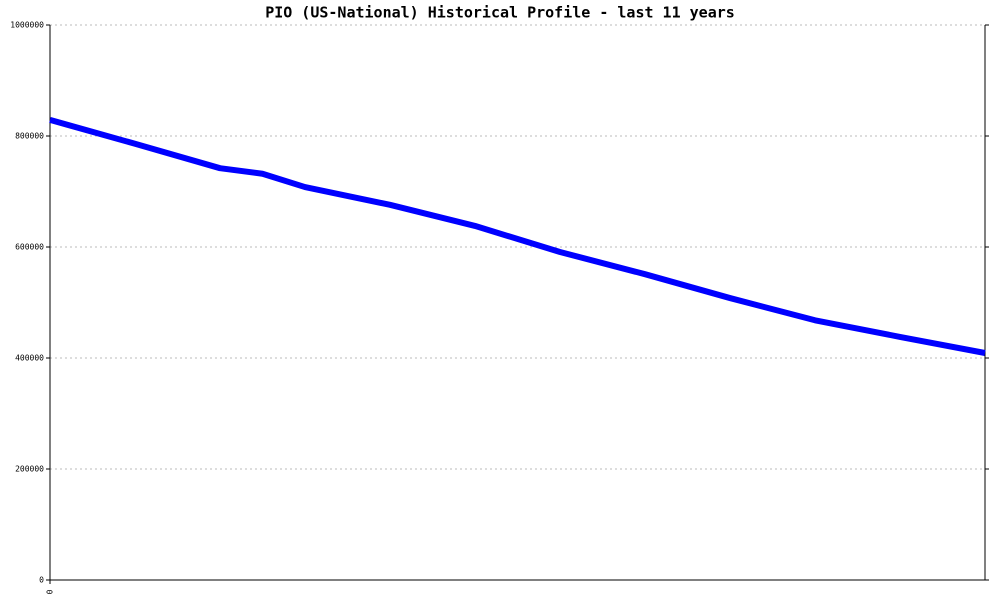 The image size is (1000, 600). Describe the element at coordinates (29, 247) in the screenshot. I see `y-tick-label: 600000` at that location.